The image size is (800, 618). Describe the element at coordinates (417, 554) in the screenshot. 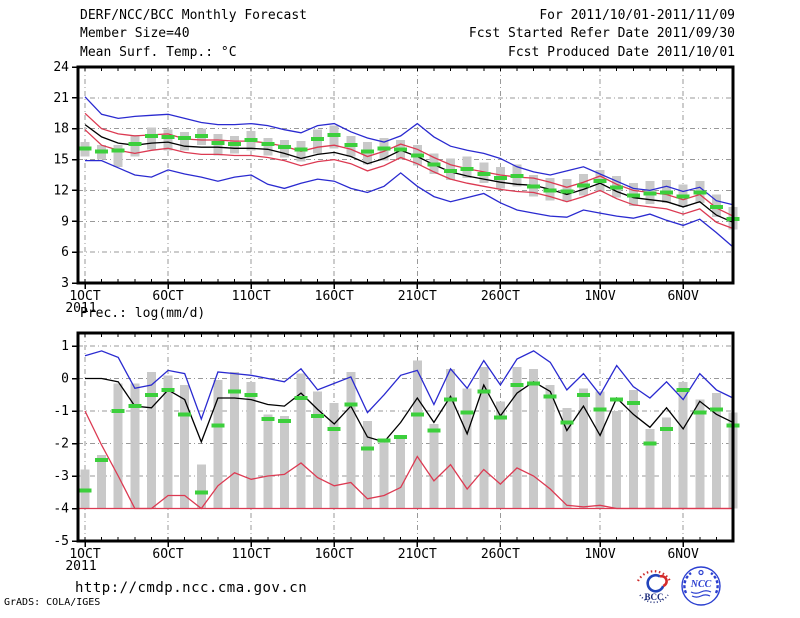

I see `x-tick-label: 21OCT` at that location.